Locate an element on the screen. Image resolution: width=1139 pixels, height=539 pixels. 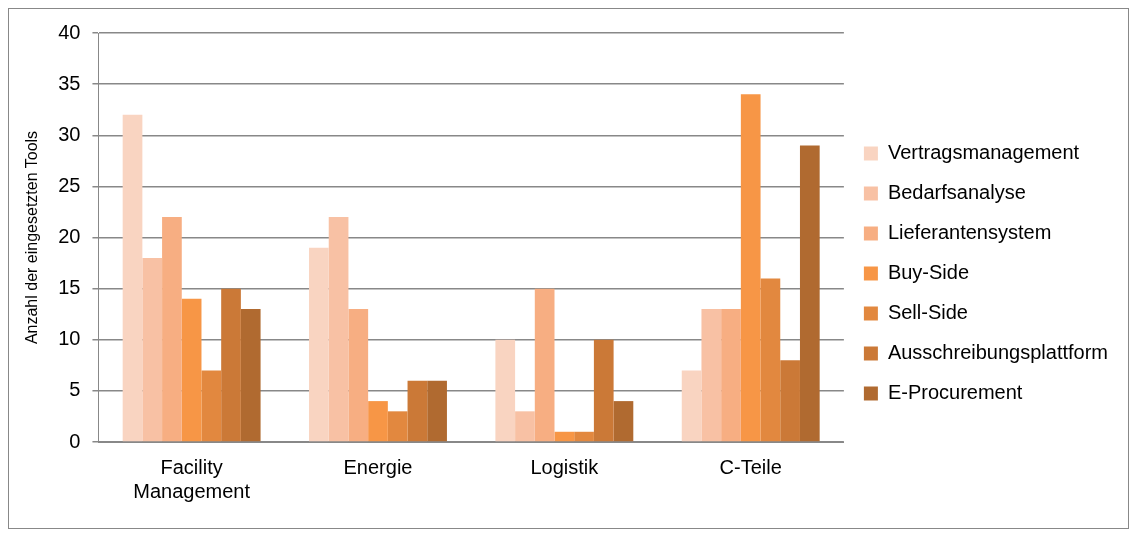
legend-label: Sell-Side is located at coordinates (927, 312).